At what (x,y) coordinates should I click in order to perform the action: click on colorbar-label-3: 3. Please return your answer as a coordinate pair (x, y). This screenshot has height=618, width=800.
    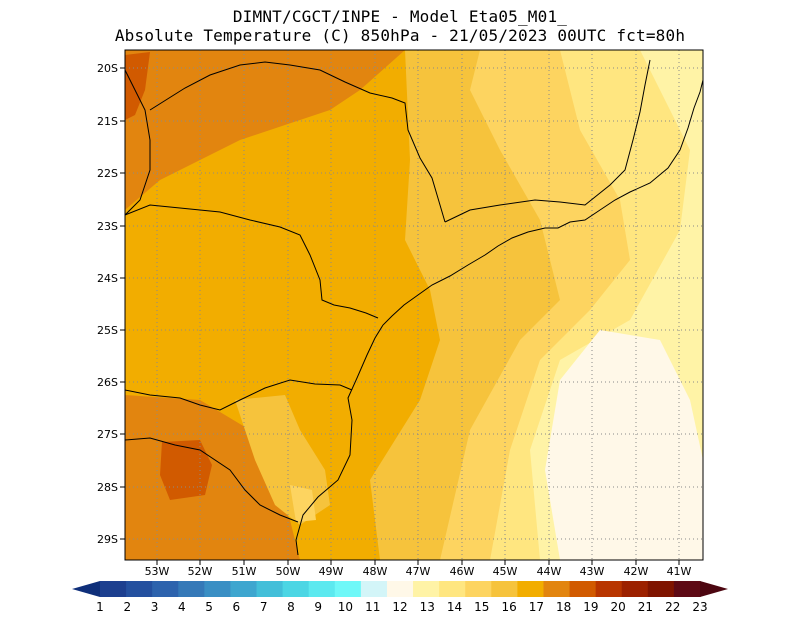
    Looking at the image, I should click on (155, 607).